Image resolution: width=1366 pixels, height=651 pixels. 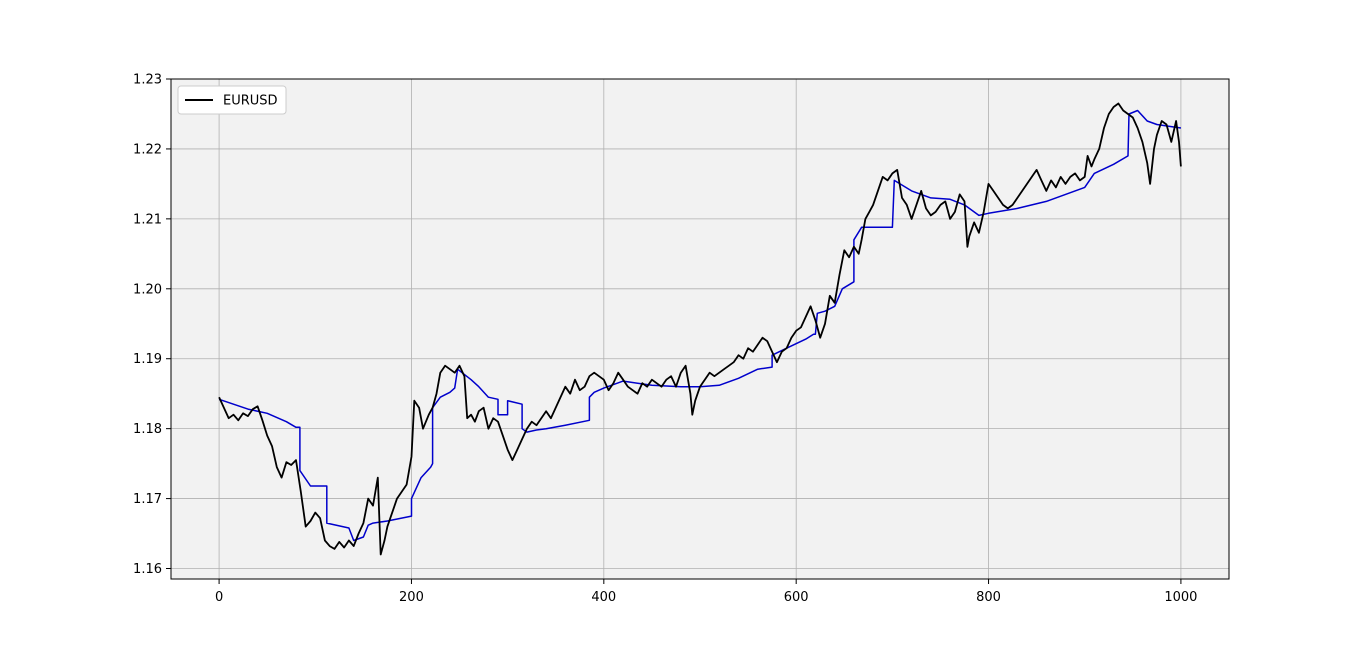 What do you see at coordinates (603, 597) in the screenshot?
I see `x-tick-label: 400` at bounding box center [603, 597].